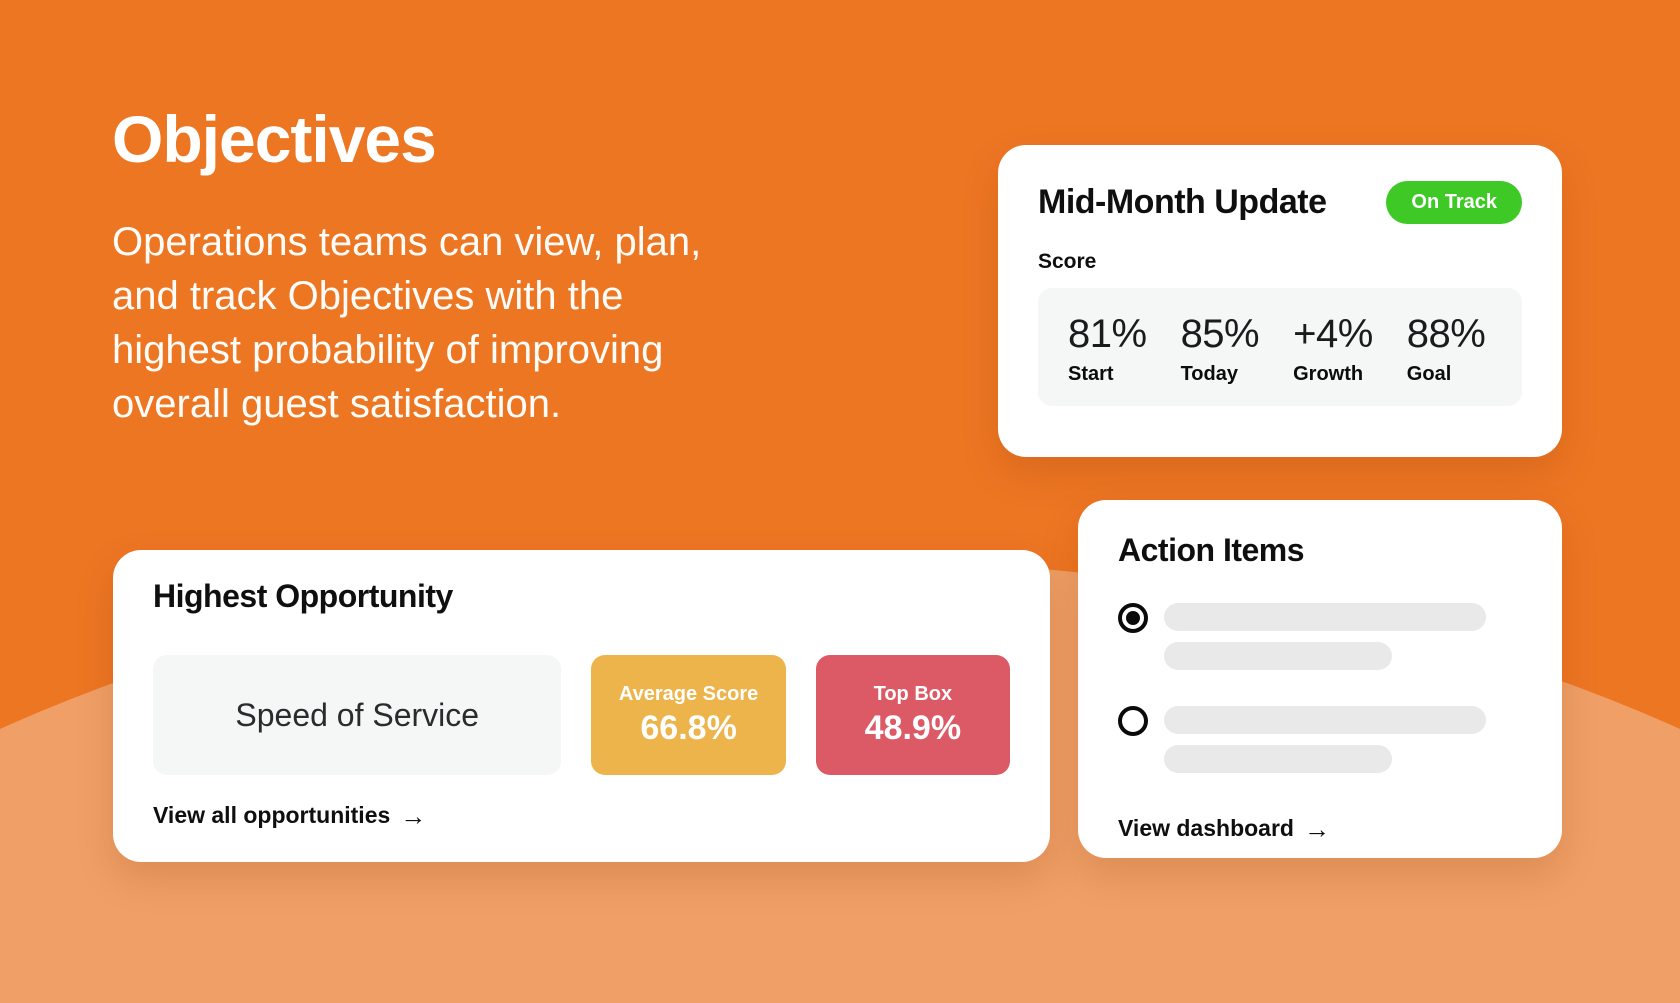 Image resolution: width=1680 pixels, height=1003 pixels. What do you see at coordinates (1206, 828) in the screenshot?
I see `view-dashboard-link-label: View dashboard` at bounding box center [1206, 828].